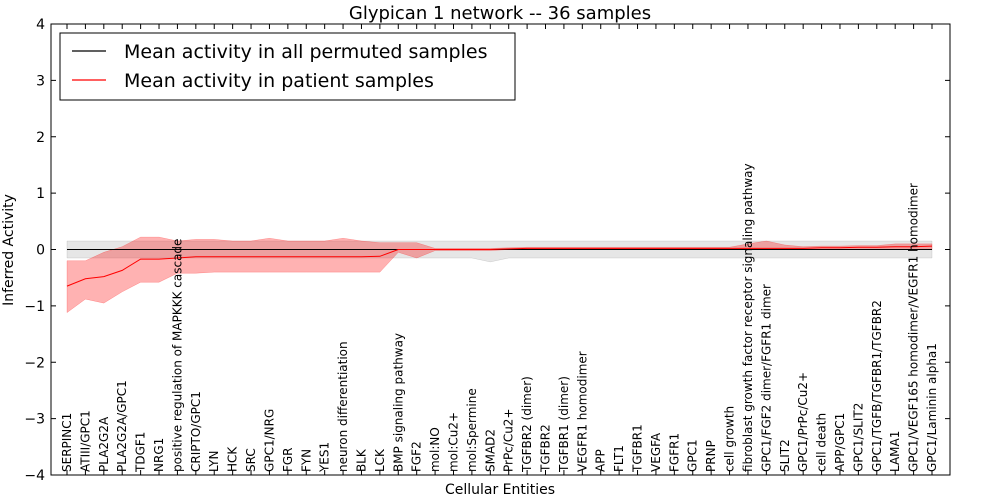 The width and height of the screenshot is (1000, 500). Describe the element at coordinates (305, 52) in the screenshot. I see `legend-label-permuted: Mean activity in all permuted samples` at that location.